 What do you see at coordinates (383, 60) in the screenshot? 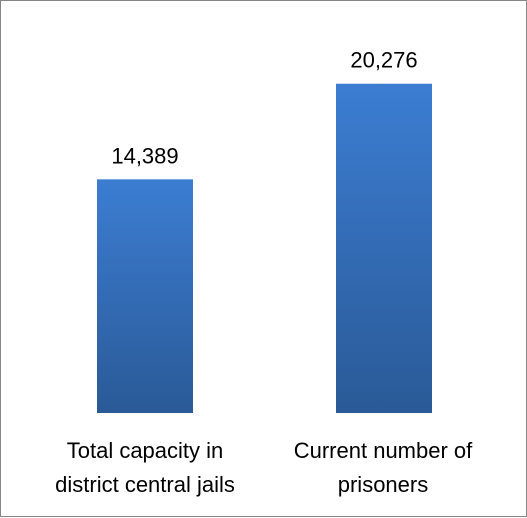
I see `data-label-2: 20,276` at bounding box center [383, 60].